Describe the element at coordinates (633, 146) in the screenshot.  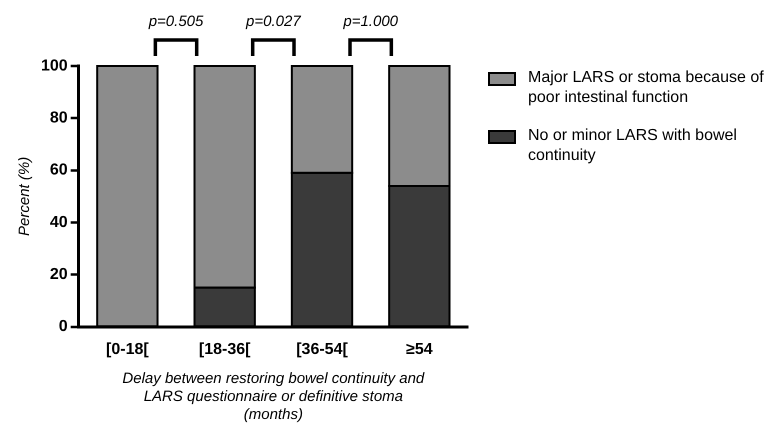
I see `legend-label: No or minor LARS with bowel continuity` at that location.